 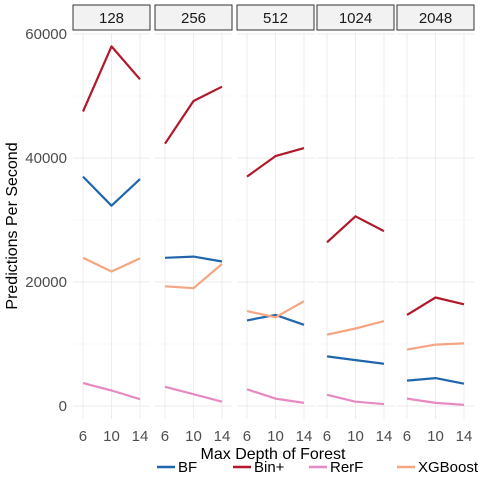 I want to click on y-axis: 0 20000 40000 60000, so click(x=46, y=220).